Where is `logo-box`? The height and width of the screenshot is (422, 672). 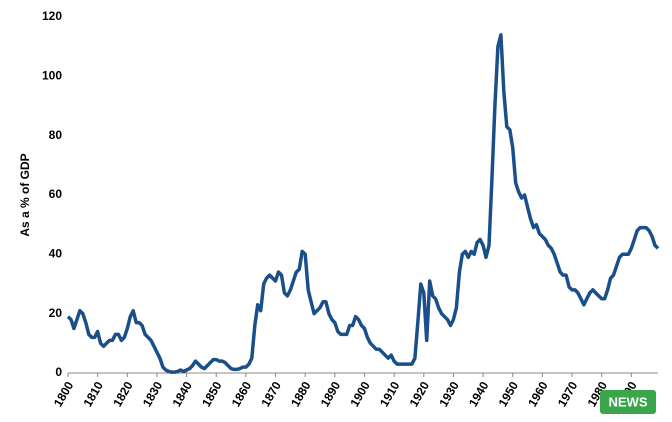 logo-box is located at coordinates (628, 402).